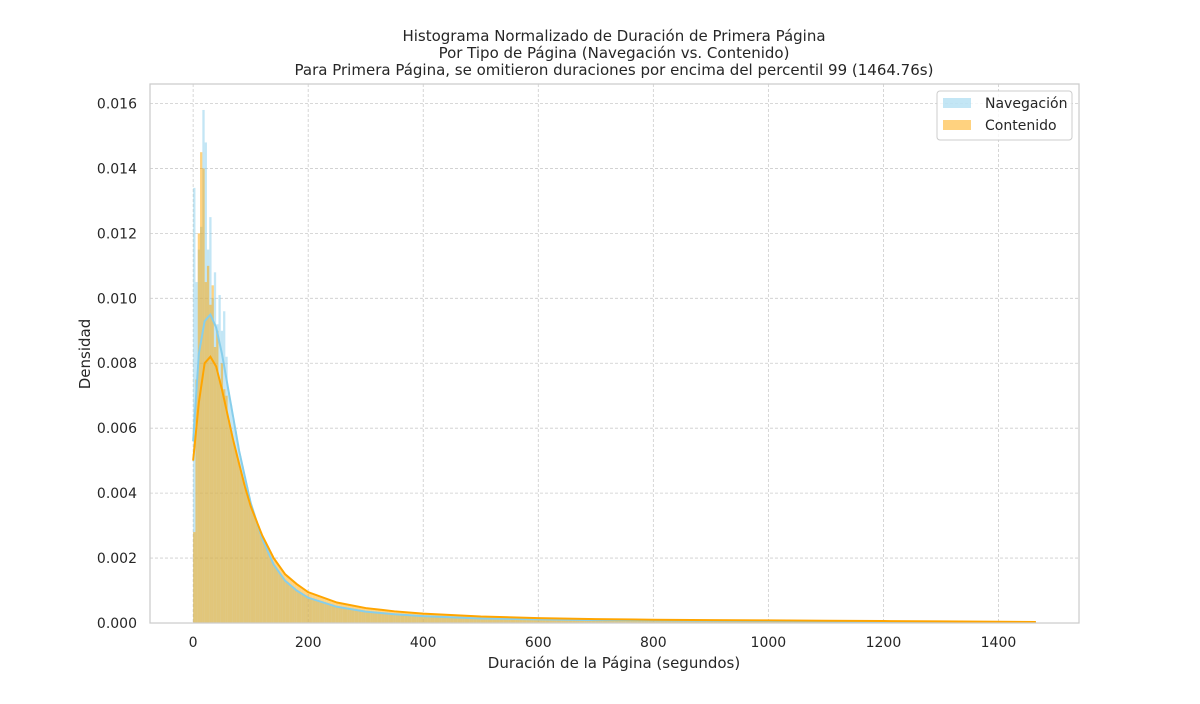 This screenshot has width=1200, height=704. Describe the element at coordinates (85, 354) in the screenshot. I see `y-axis-label: Densidad` at that location.